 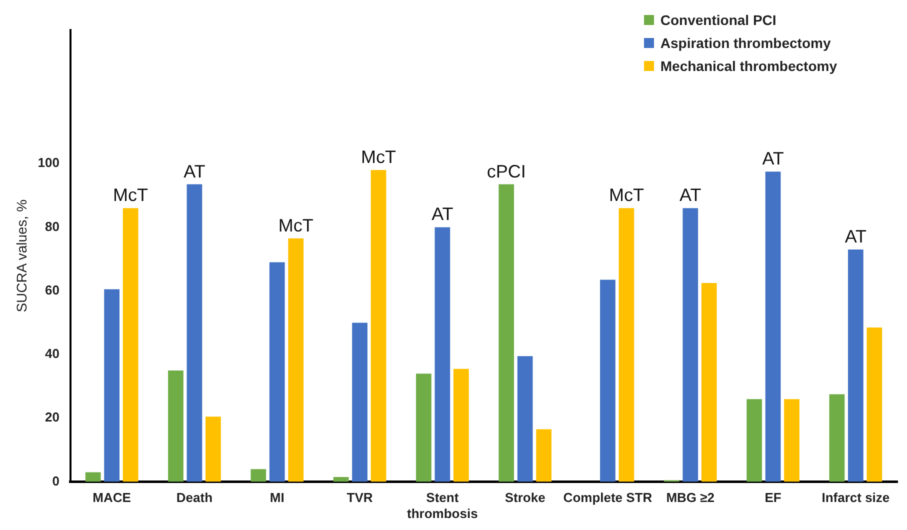 I want to click on x-tick-label: Stroke, so click(x=525, y=498).